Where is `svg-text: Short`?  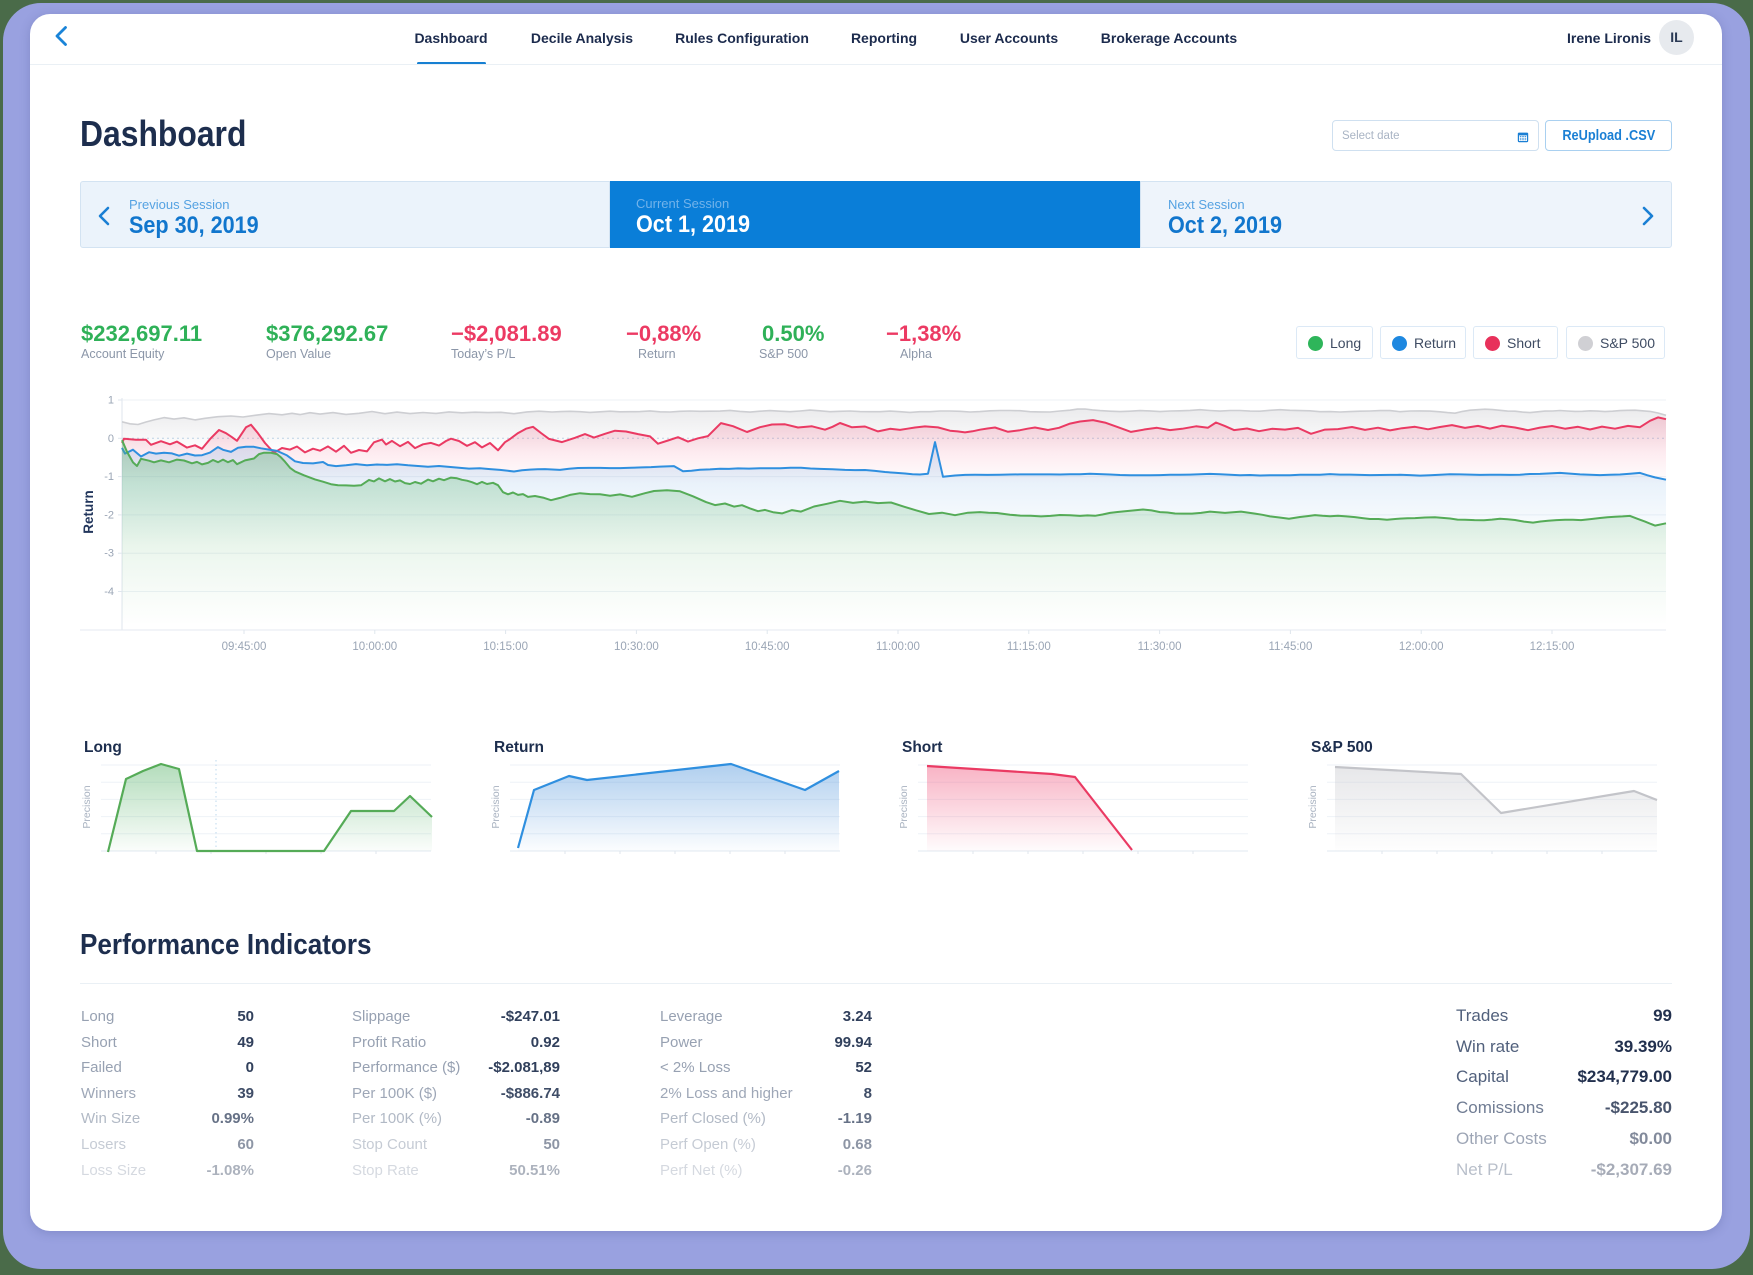
svg-text: Short is located at coordinates (922, 747).